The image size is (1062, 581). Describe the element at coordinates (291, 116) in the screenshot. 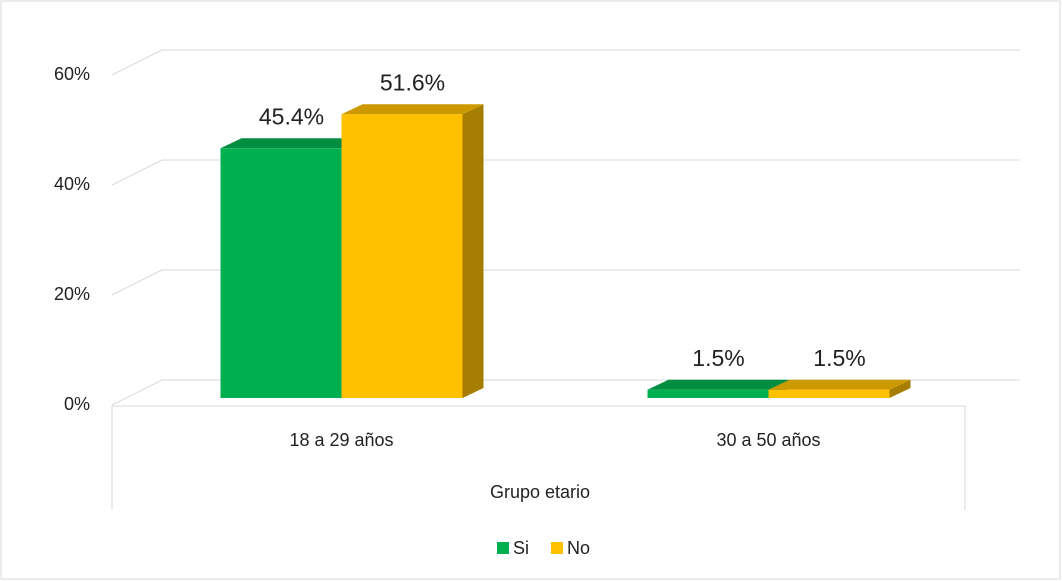

I see `value-label: 45.4%` at that location.